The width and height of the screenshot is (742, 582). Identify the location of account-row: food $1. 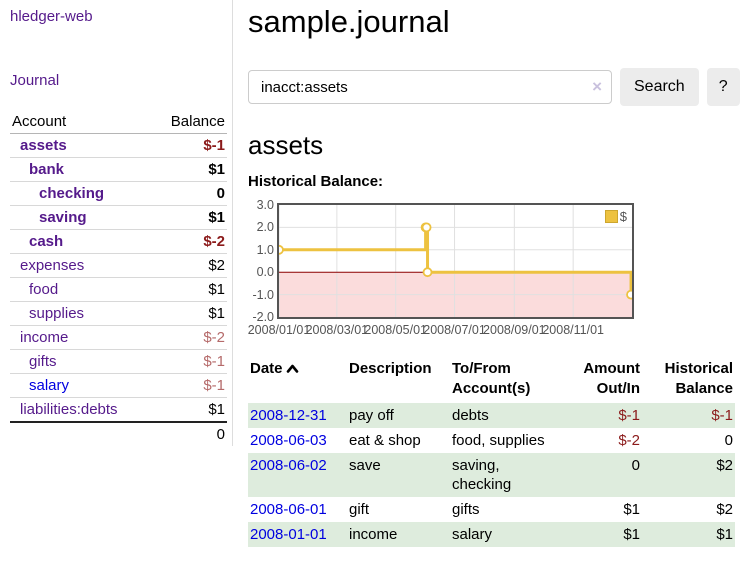
(118, 289).